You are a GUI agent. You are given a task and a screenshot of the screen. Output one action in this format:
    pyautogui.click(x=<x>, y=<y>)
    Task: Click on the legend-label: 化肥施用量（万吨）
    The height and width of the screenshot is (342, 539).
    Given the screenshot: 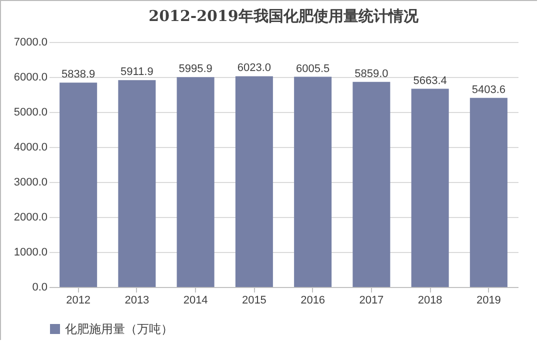 What is the action you would take?
    pyautogui.click(x=119, y=329)
    